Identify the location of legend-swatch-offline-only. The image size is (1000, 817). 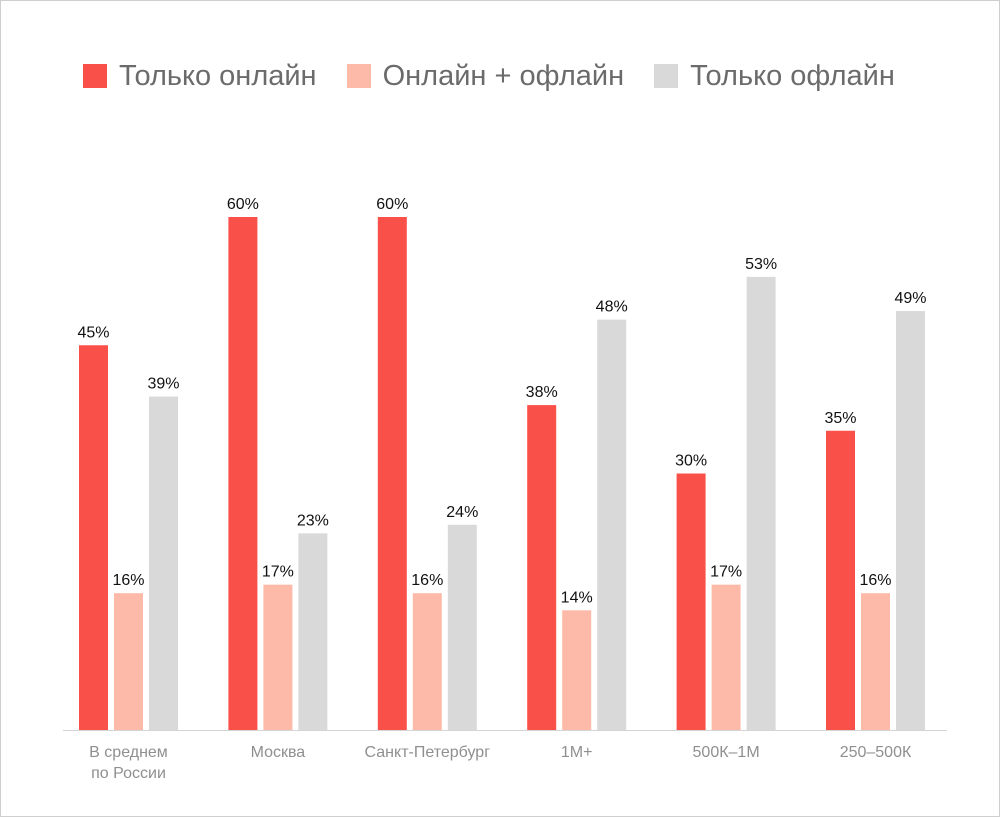
(666, 76).